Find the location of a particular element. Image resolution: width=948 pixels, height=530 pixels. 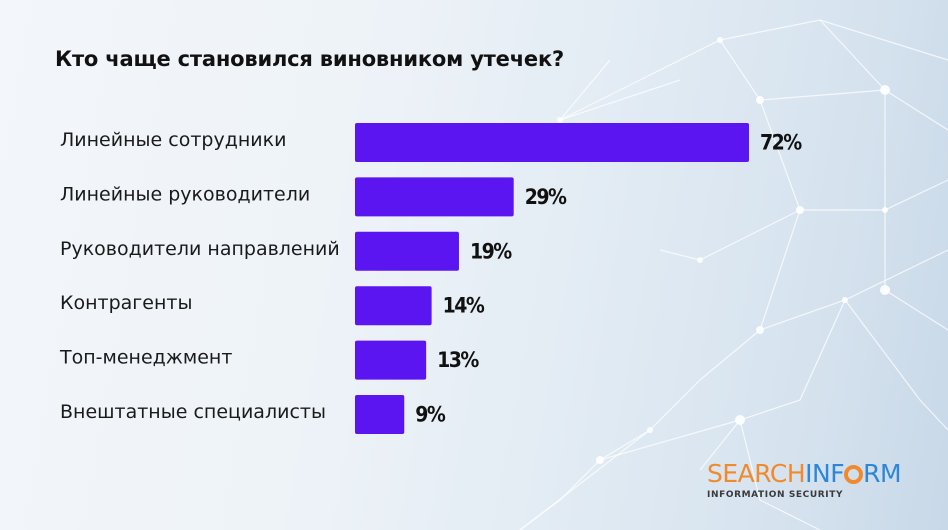

category-label: Руководители направлений is located at coordinates (200, 249).